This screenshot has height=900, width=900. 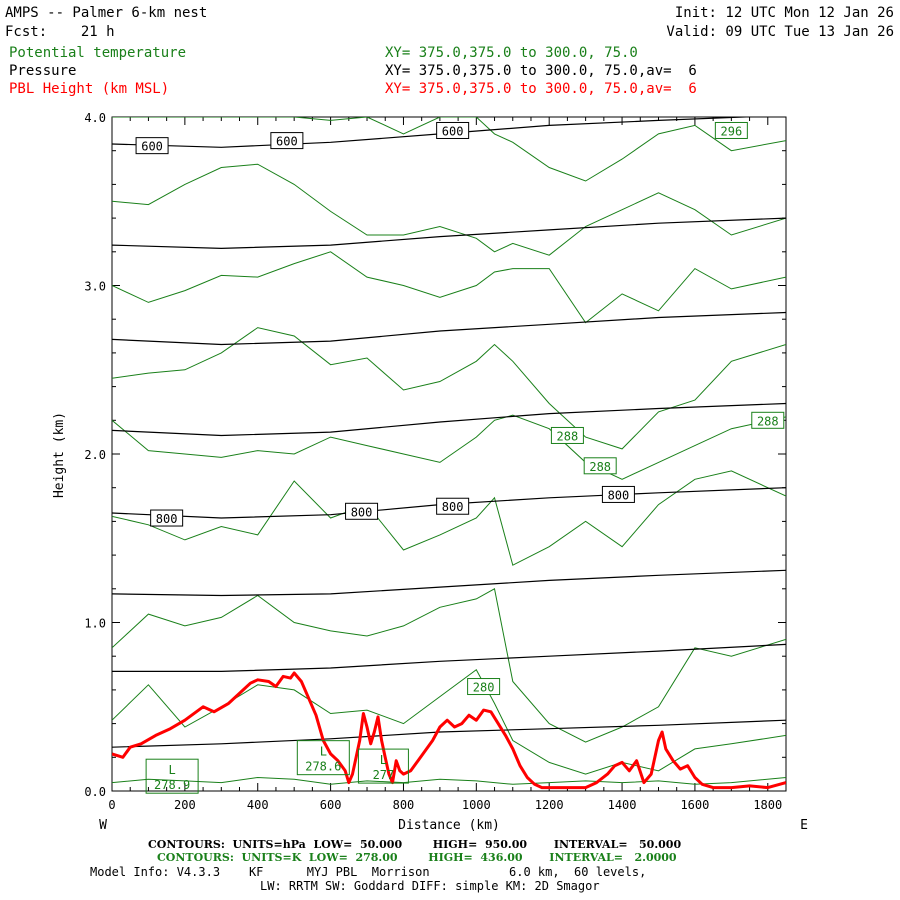 What do you see at coordinates (331, 805) in the screenshot?
I see `x-tick-label: 600` at bounding box center [331, 805].